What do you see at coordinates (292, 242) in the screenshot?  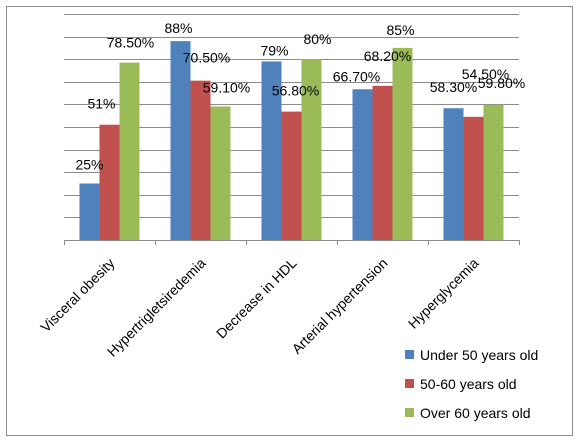 I see `x-axis-ticks` at bounding box center [292, 242].